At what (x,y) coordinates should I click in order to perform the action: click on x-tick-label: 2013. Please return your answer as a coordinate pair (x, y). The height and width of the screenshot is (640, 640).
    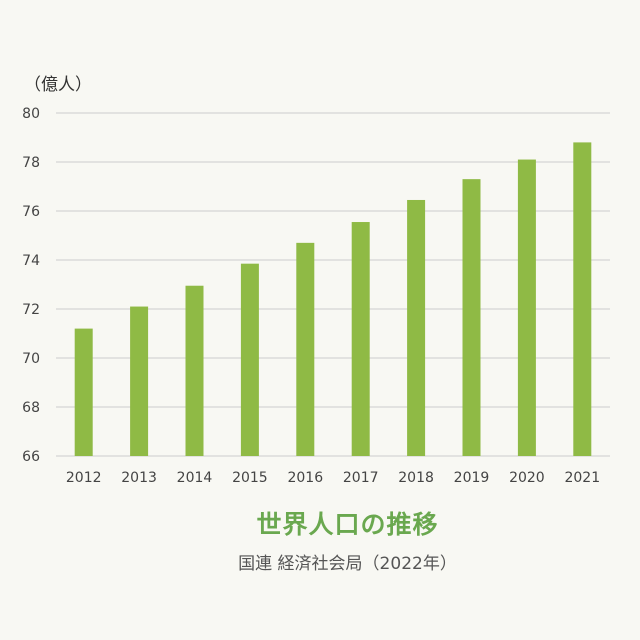
    Looking at the image, I should click on (139, 478).